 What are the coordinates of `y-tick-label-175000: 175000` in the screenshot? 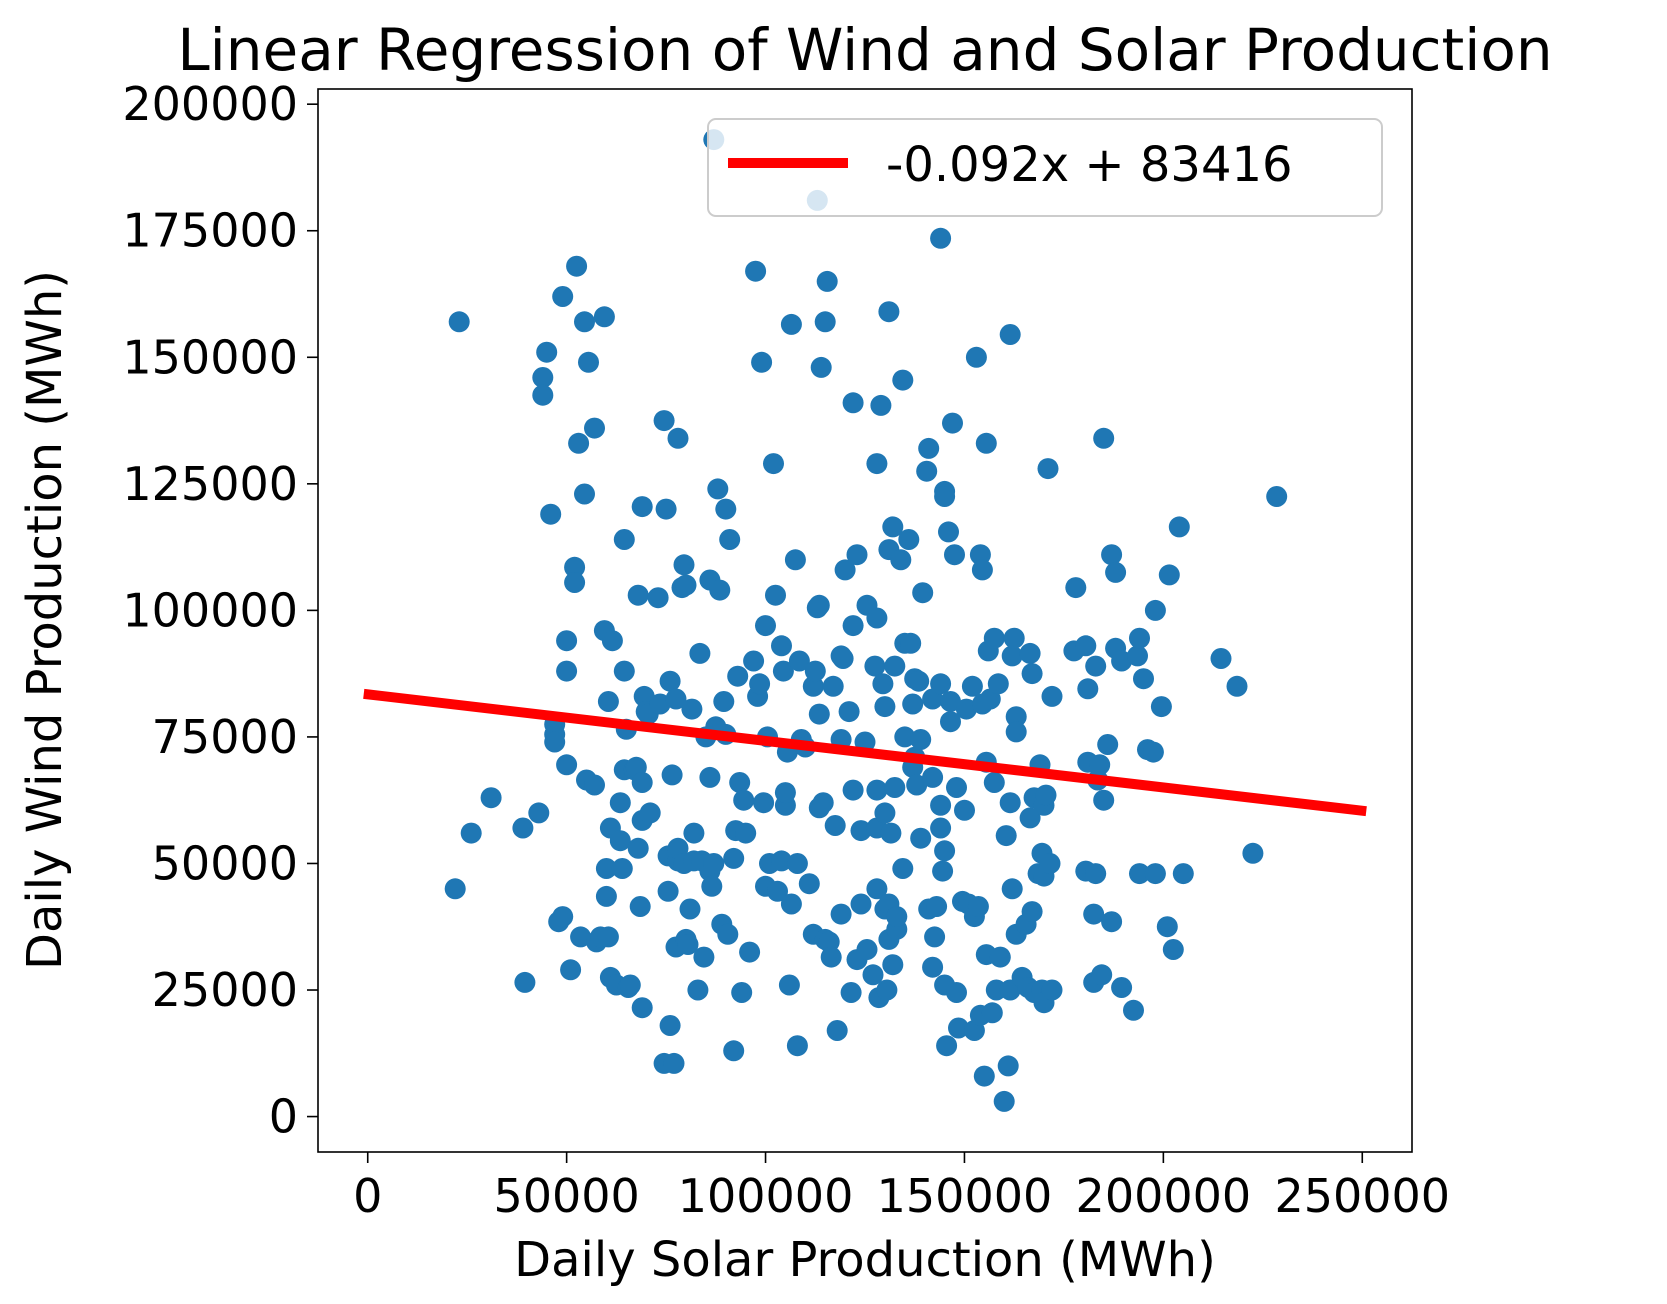 It's located at (210, 231).